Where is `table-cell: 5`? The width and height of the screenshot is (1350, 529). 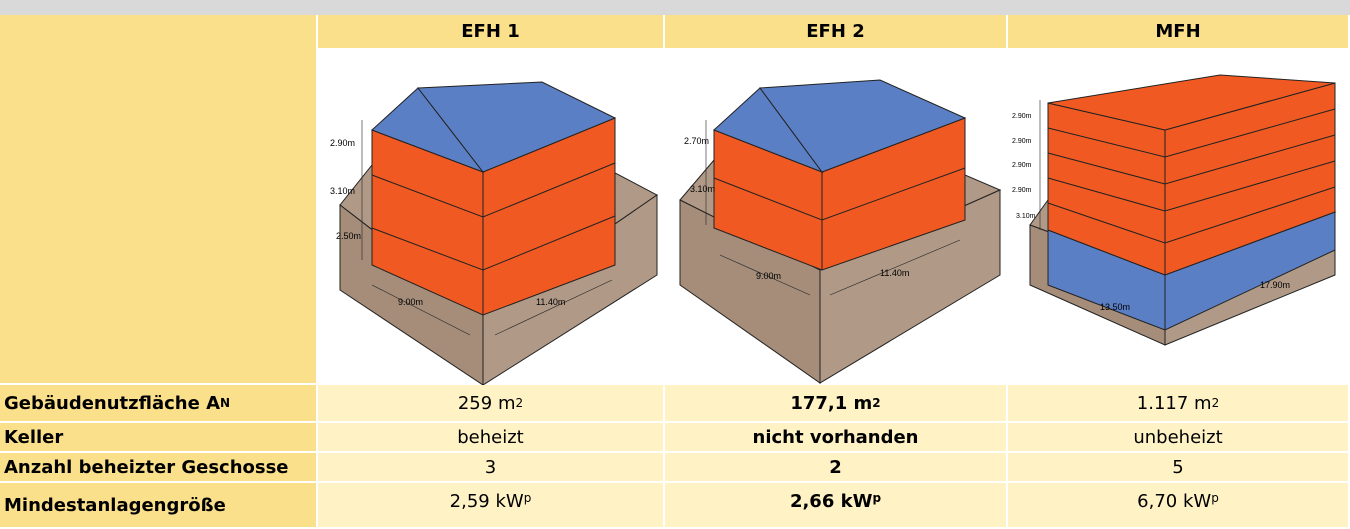
table-cell: 5 is located at coordinates (1179, 468).